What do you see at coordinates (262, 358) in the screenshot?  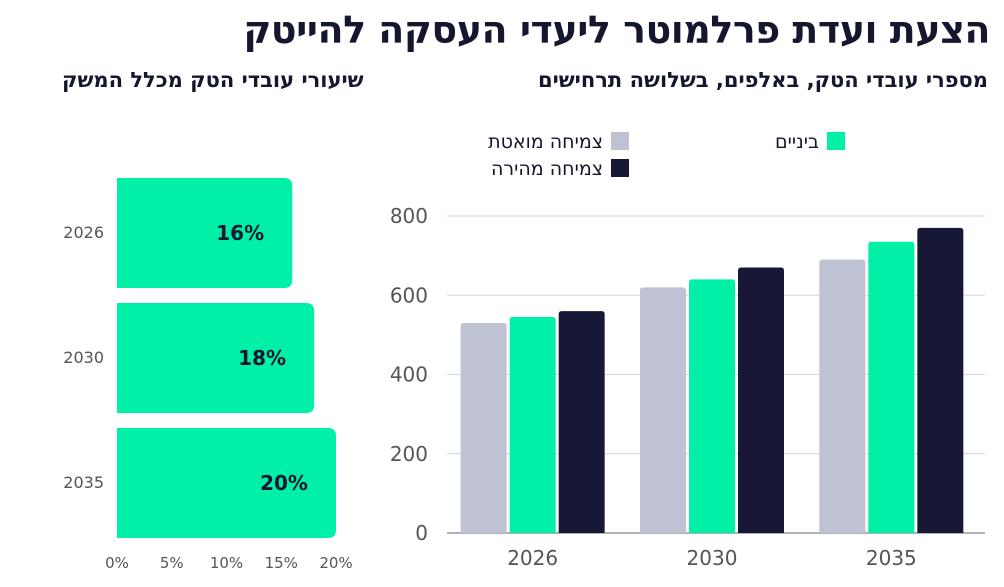 I see `hbar-value-label-2030: 18%` at bounding box center [262, 358].